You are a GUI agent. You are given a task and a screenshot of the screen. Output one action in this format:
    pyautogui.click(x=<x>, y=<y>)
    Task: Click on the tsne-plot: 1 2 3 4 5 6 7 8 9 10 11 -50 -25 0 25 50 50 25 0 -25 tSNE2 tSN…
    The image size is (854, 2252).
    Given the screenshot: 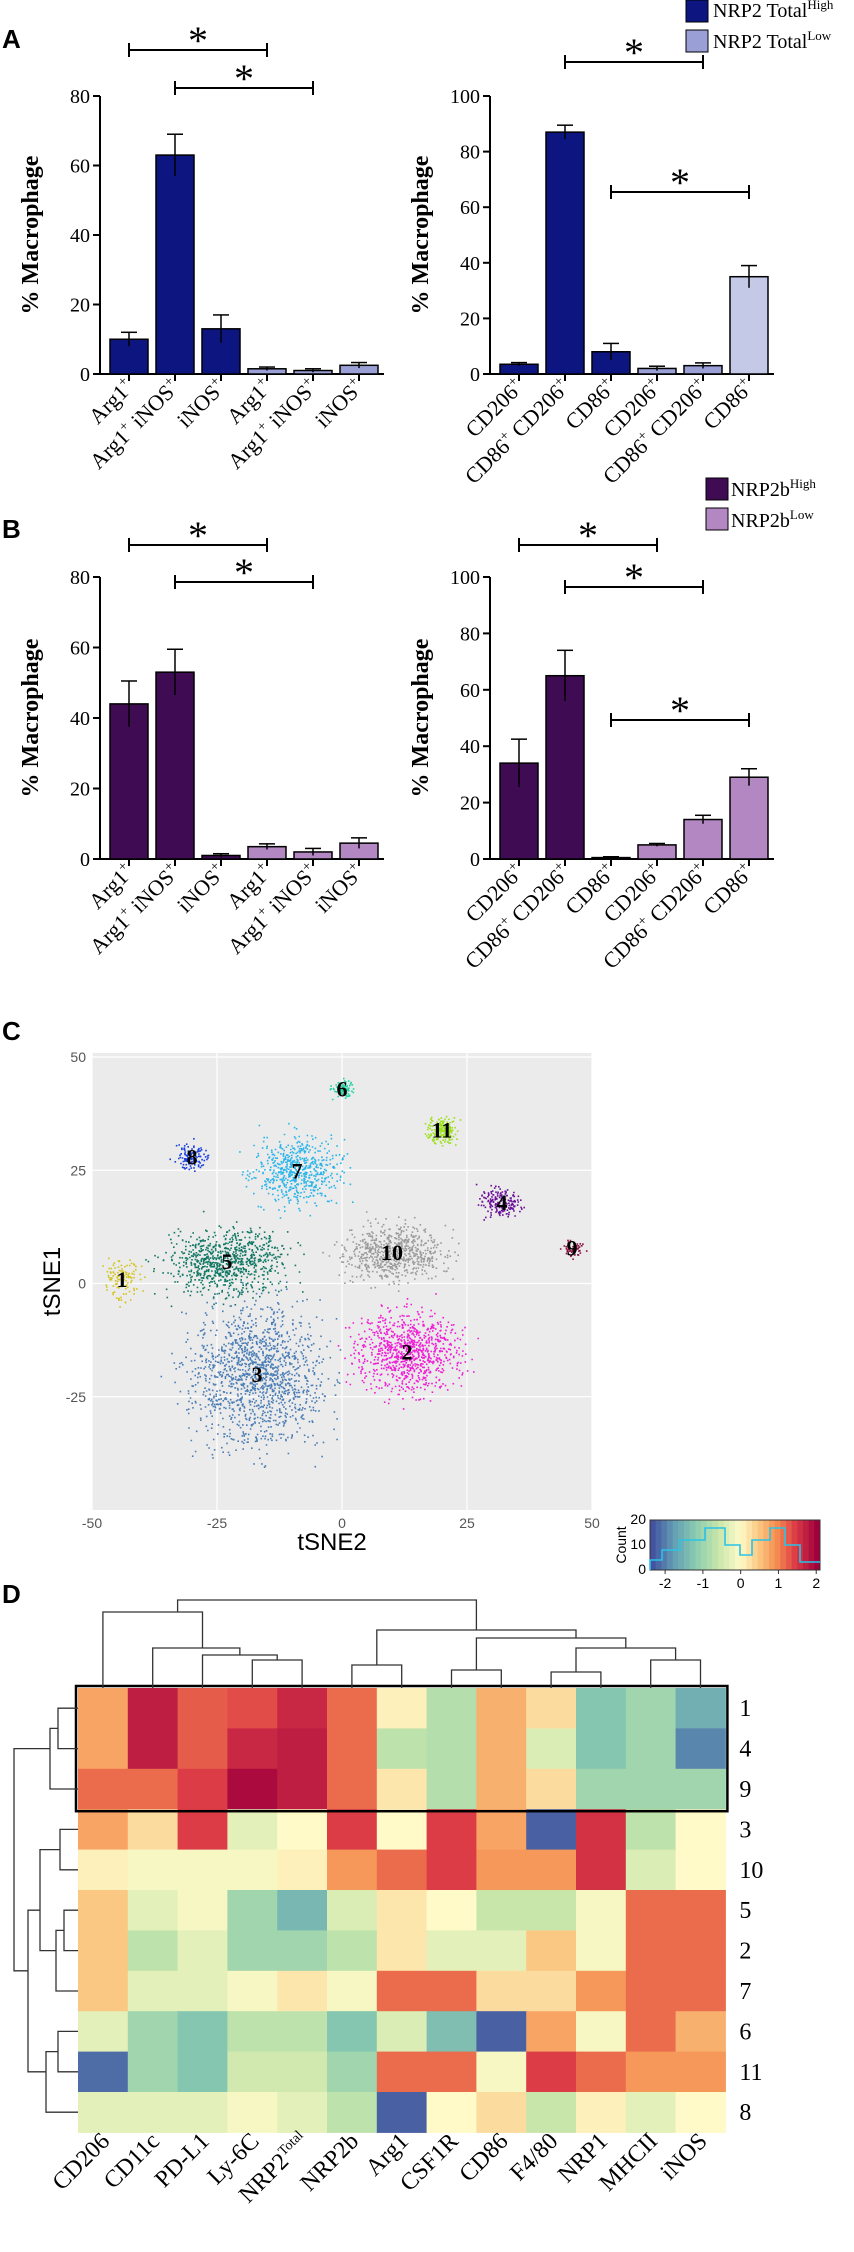 What is the action you would take?
    pyautogui.click(x=319, y=1302)
    